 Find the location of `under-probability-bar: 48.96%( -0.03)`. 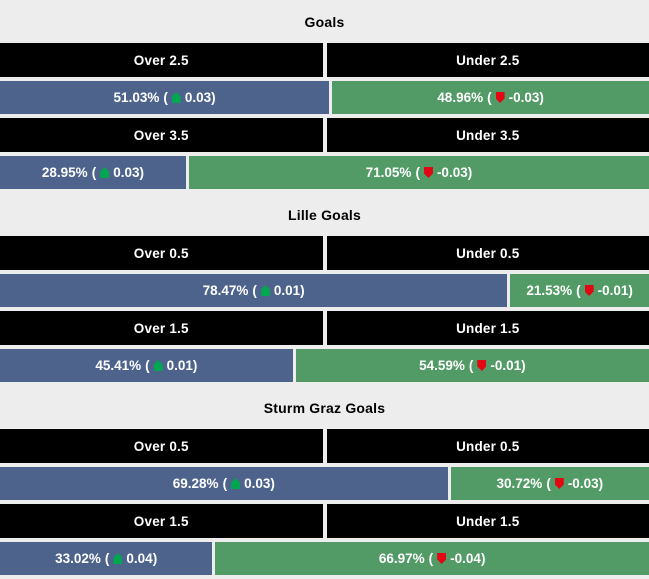

under-probability-bar: 48.96%( -0.03) is located at coordinates (490, 97).